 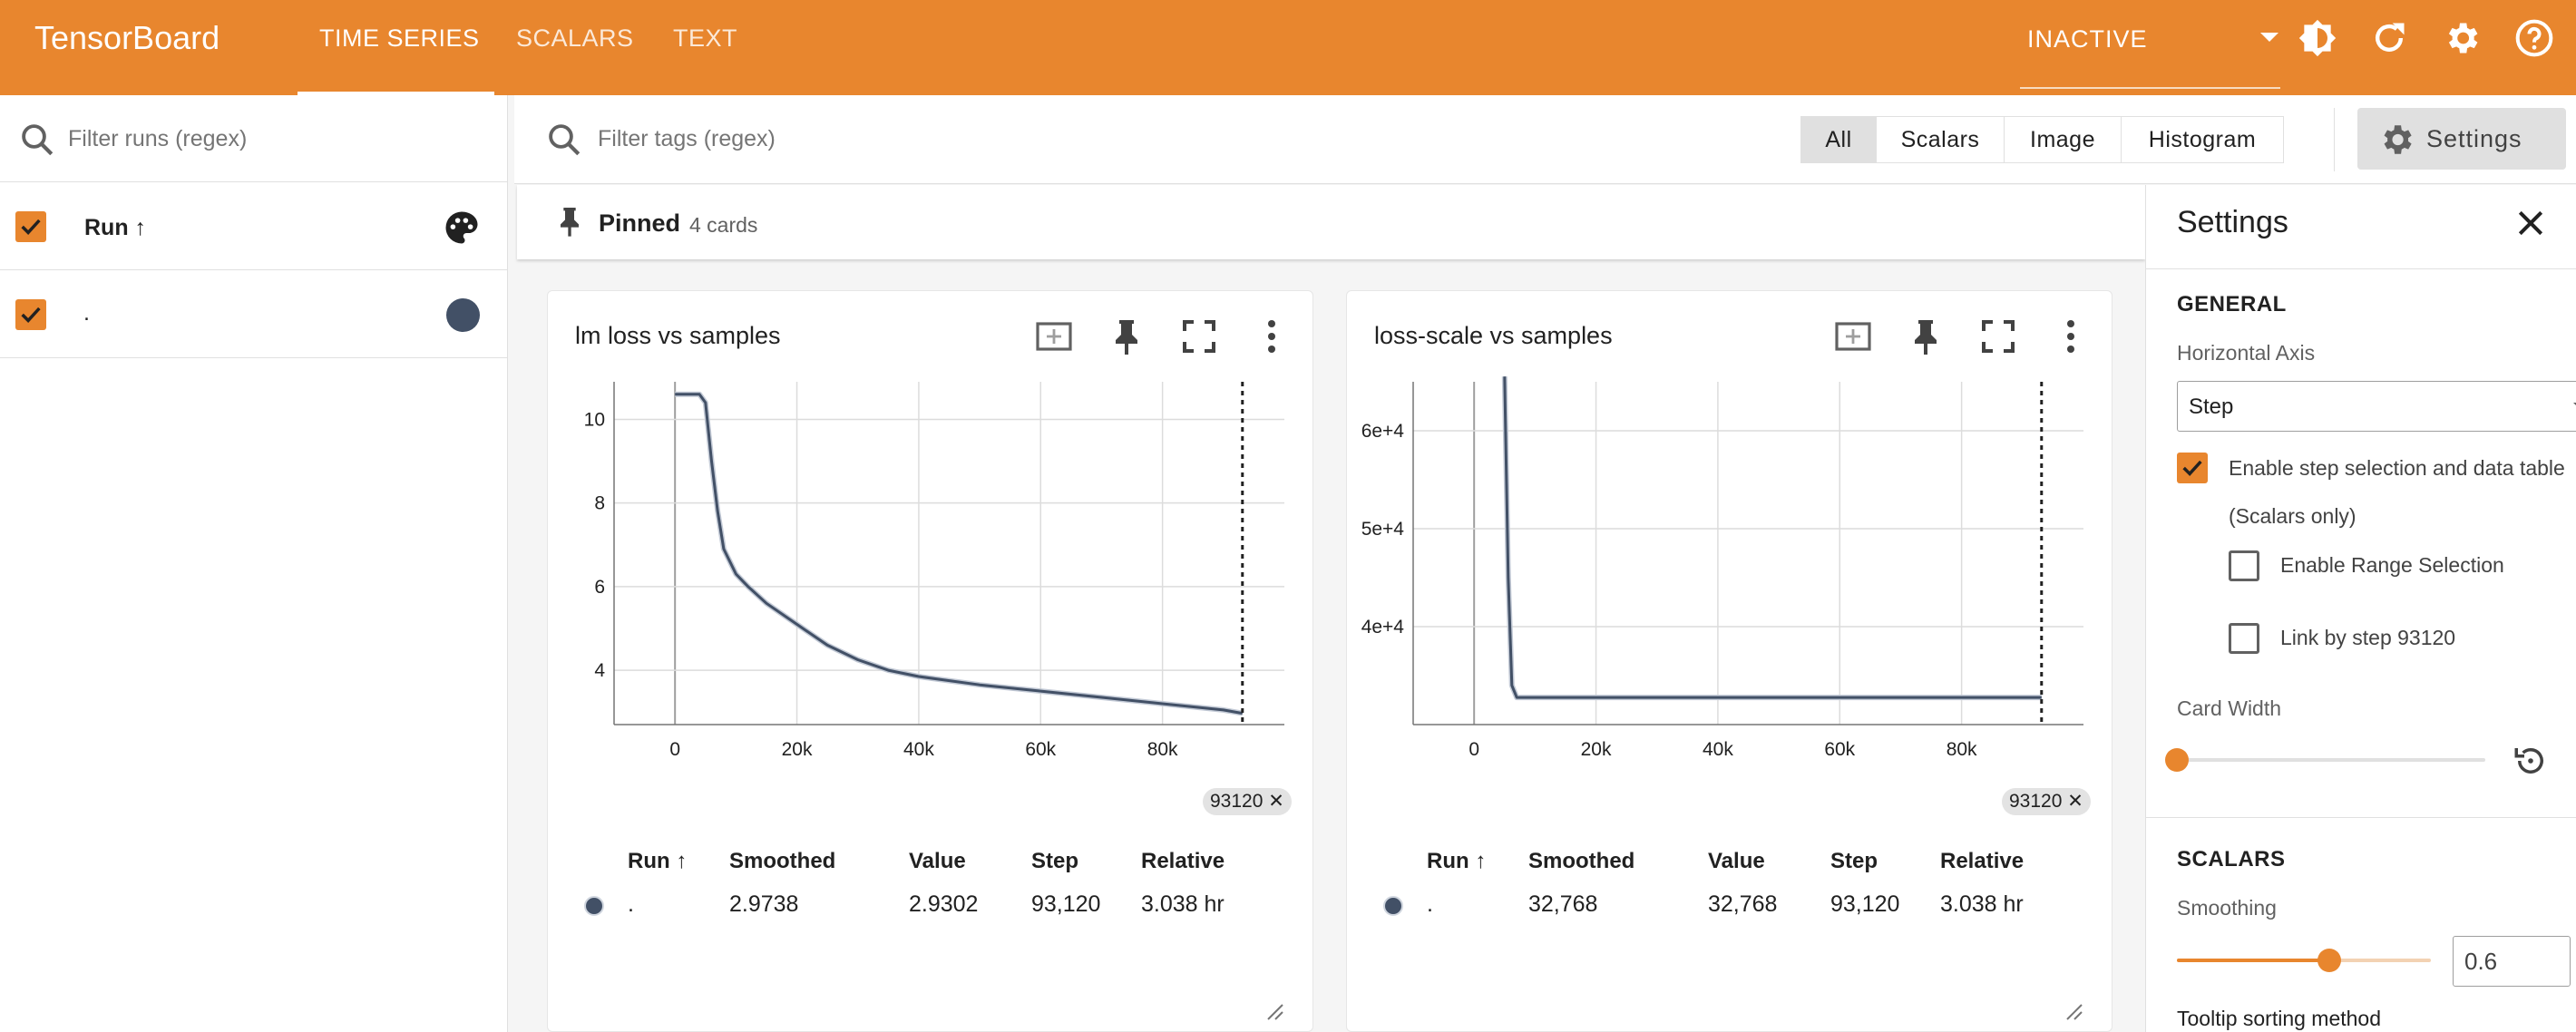 I want to click on general-heading: GENERAL, so click(x=2232, y=304).